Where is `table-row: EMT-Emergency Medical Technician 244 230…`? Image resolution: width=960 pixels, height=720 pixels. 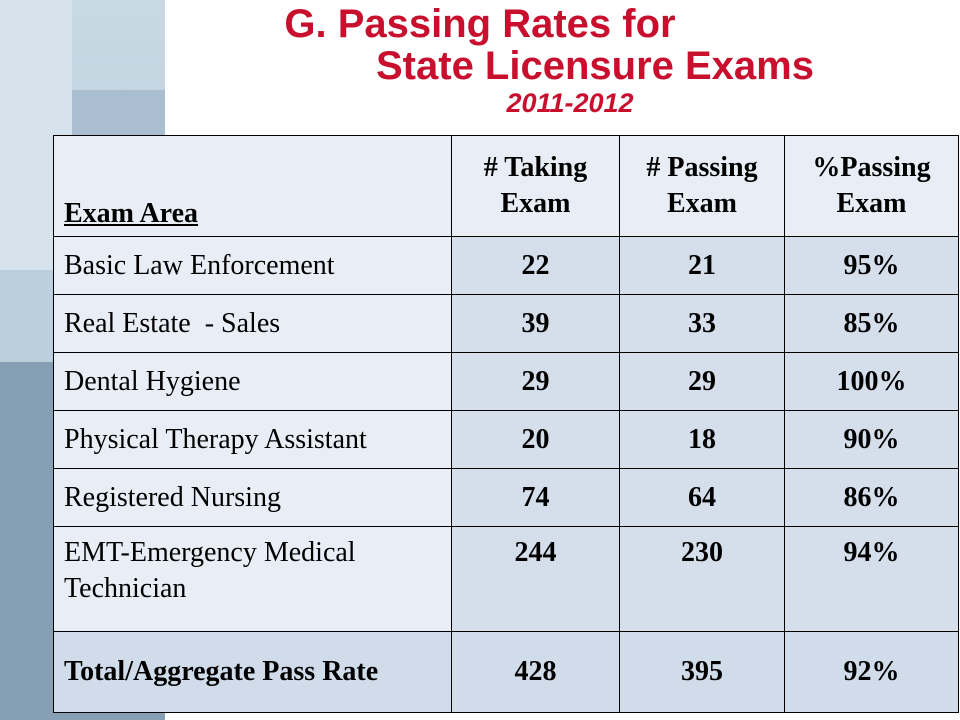 table-row: EMT-Emergency Medical Technician 244 230… is located at coordinates (506, 579).